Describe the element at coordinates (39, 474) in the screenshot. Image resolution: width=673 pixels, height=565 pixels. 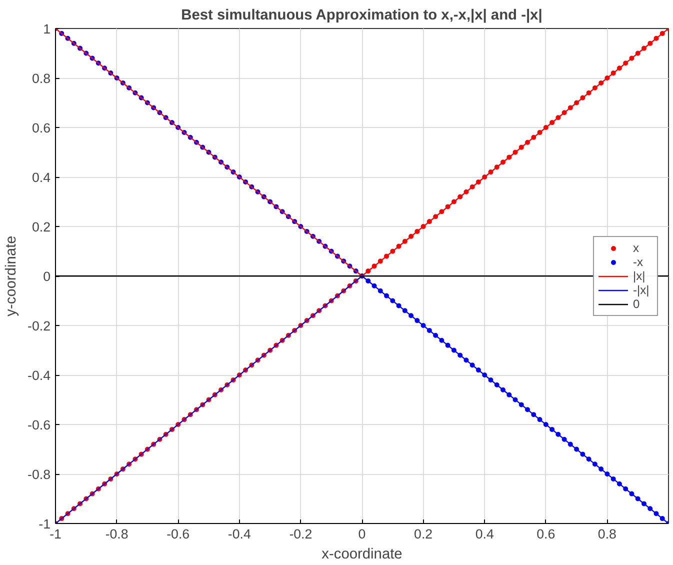
I see `y-tick-label: -0.8` at that location.